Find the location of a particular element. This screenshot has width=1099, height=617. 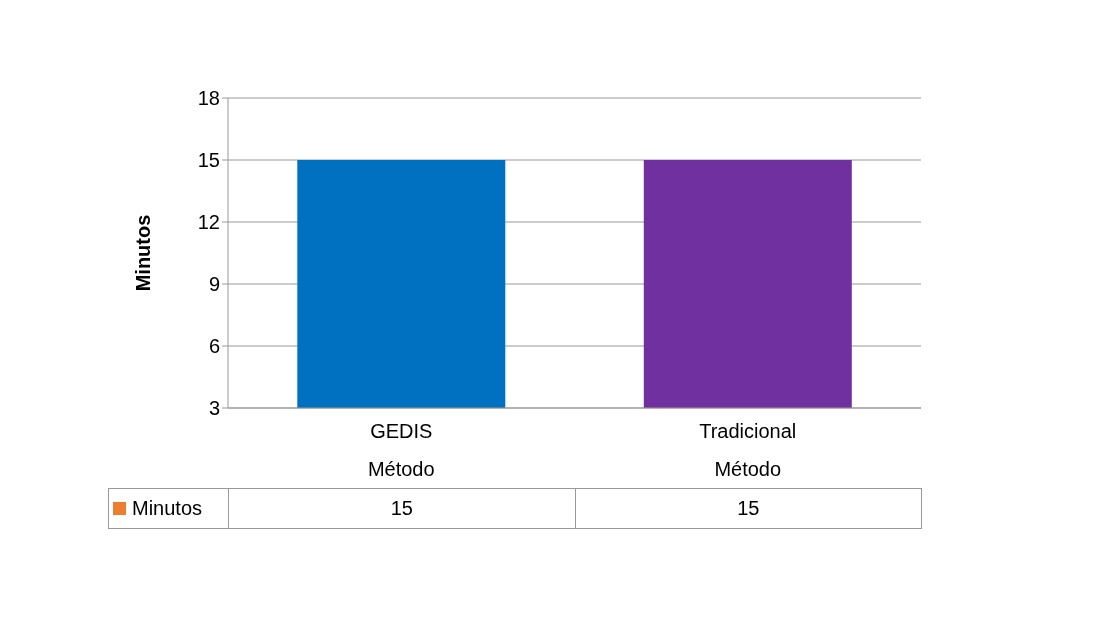

x-tick-label: Tradicional Método is located at coordinates (748, 450).